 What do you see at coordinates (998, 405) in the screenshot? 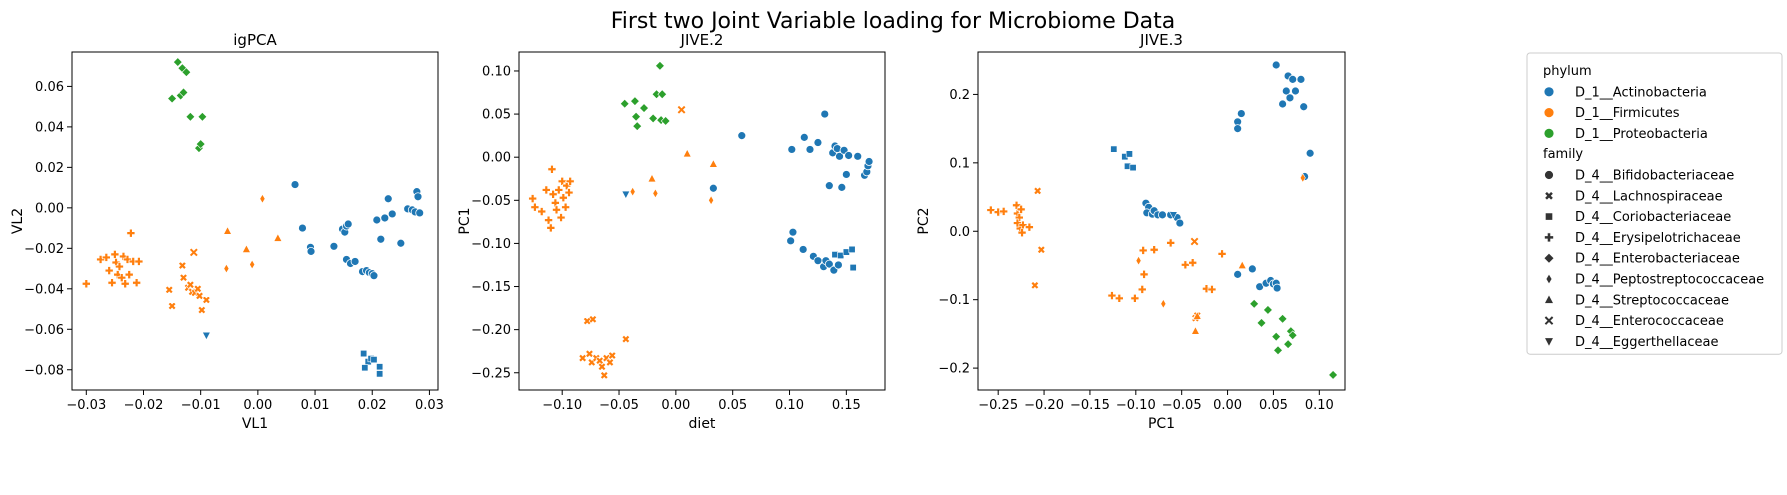
I see `x-tick-label: −0.25` at bounding box center [998, 405].